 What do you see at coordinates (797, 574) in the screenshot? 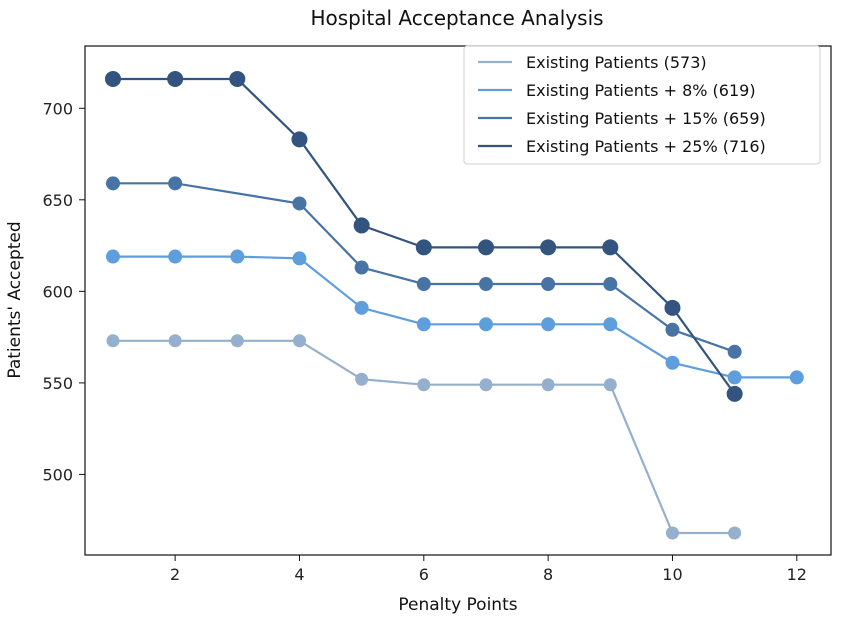
I see `x-tick-label: 12` at bounding box center [797, 574].